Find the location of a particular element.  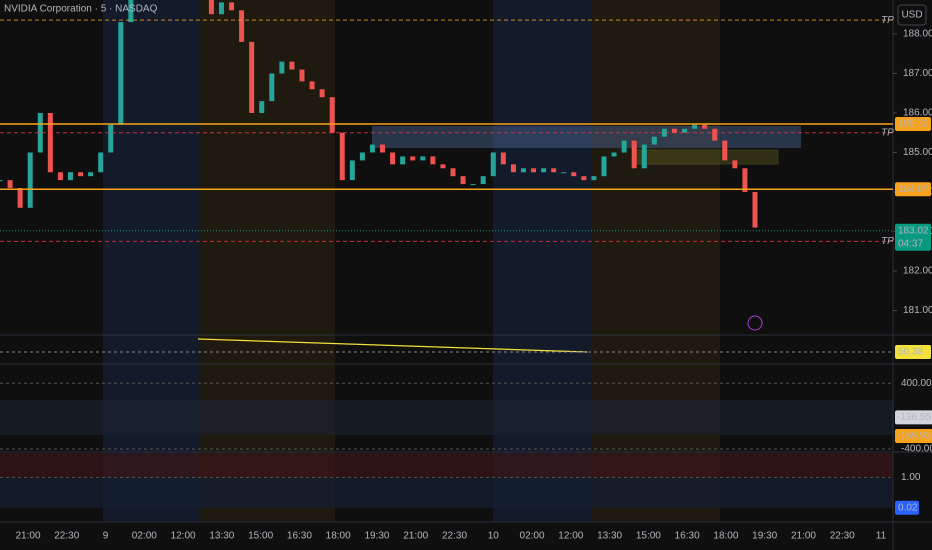

y-tick-label: 186.00 is located at coordinates (917, 113).